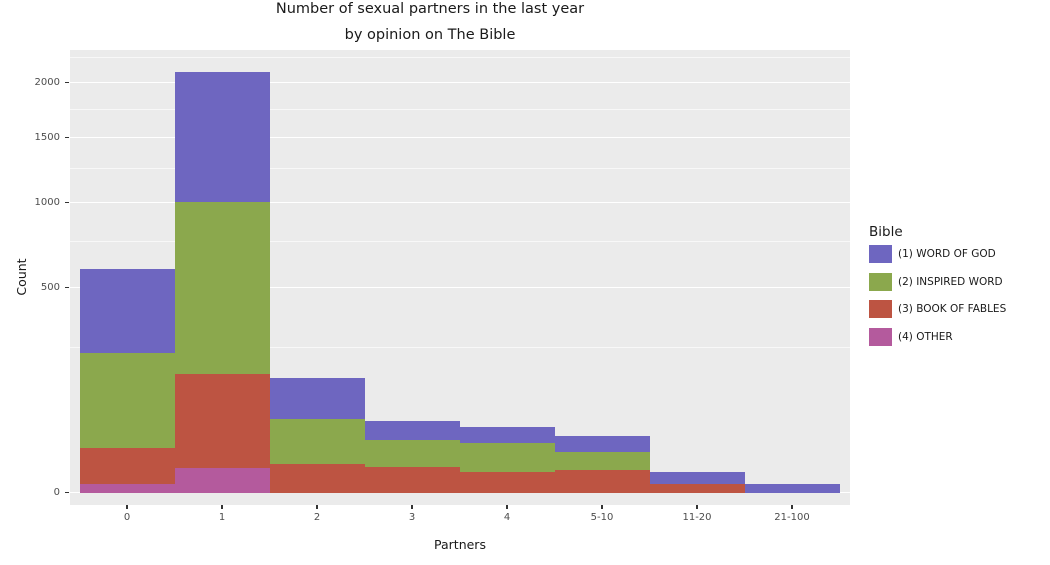 The height and width of the screenshot is (565, 1050). What do you see at coordinates (507, 517) in the screenshot?
I see `x-tick-label: 4` at bounding box center [507, 517].